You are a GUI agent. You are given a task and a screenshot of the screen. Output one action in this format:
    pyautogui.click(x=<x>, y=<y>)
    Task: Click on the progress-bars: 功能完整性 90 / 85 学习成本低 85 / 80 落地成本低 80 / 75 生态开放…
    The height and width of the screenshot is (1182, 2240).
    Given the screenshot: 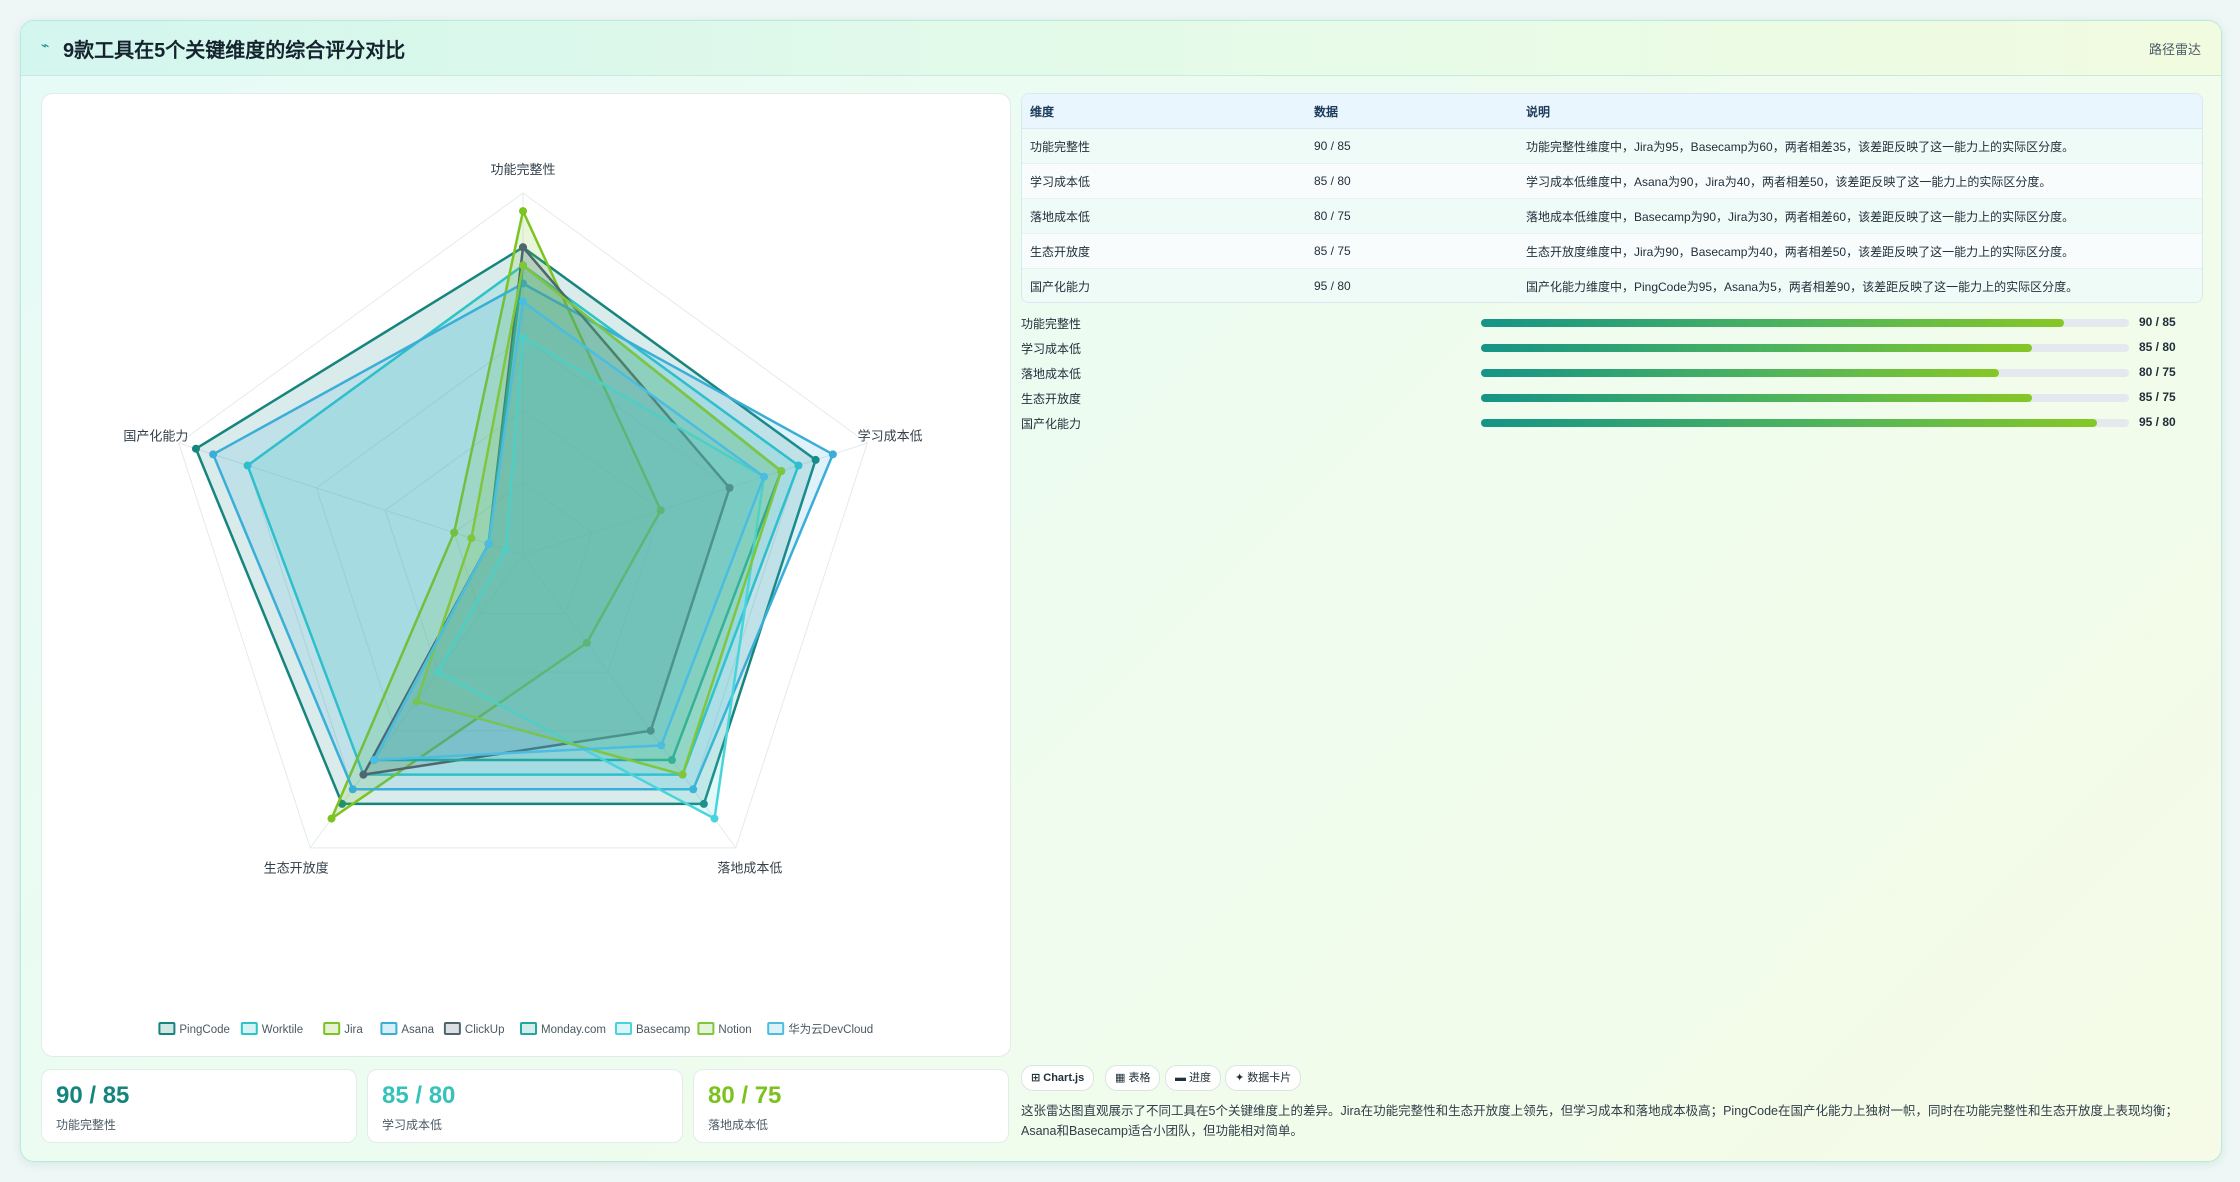 What is the action you would take?
    pyautogui.click(x=1611, y=378)
    